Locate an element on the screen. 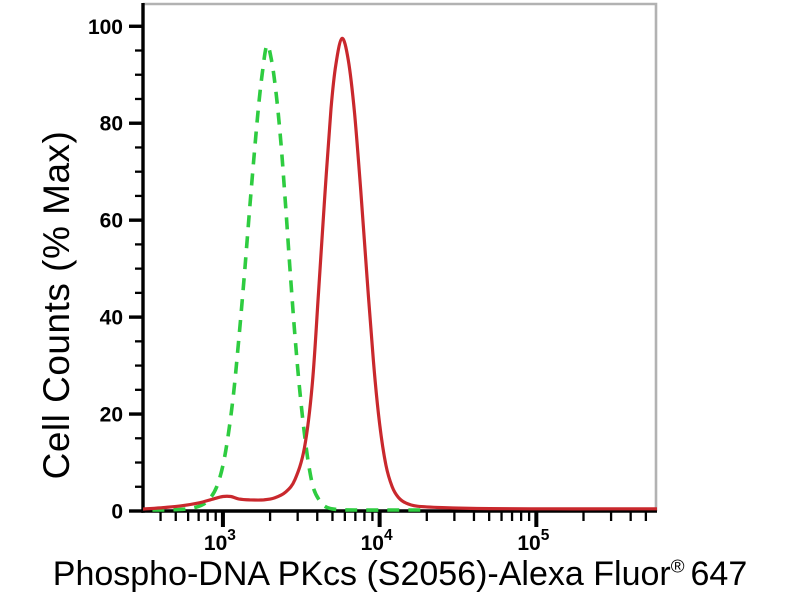 This screenshot has height=605, width=800. y-axis-title: Cell Counts (% Max) is located at coordinates (56, 305).